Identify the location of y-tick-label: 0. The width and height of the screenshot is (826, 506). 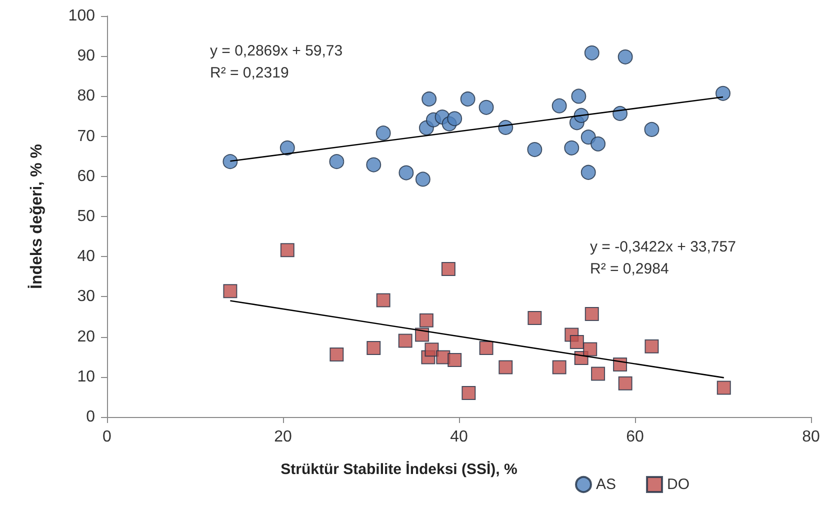
(91, 417).